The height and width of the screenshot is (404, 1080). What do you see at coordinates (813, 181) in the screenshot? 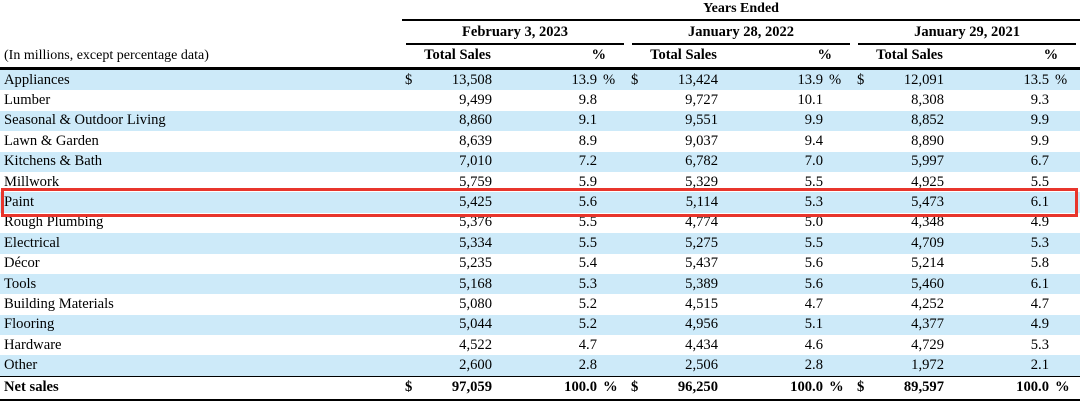
I see `percent-value: 5.5` at bounding box center [813, 181].